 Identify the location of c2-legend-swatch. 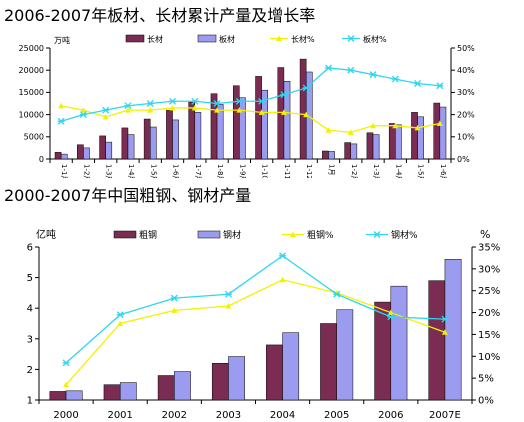
(125, 234).